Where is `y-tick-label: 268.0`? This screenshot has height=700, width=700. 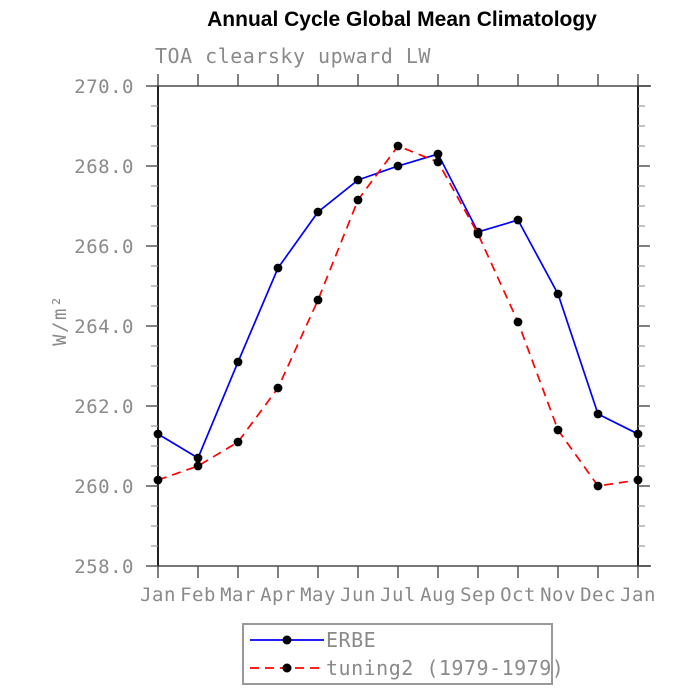 y-tick-label: 268.0 is located at coordinates (104, 167).